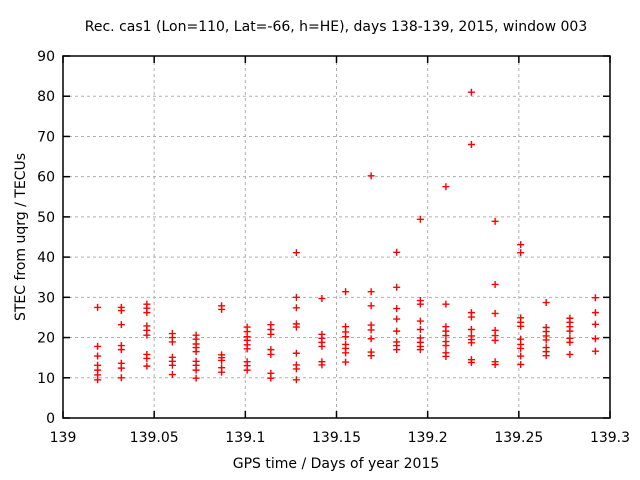 Image resolution: width=640 pixels, height=480 pixels. I want to click on y-tick-label: 70, so click(46, 137).